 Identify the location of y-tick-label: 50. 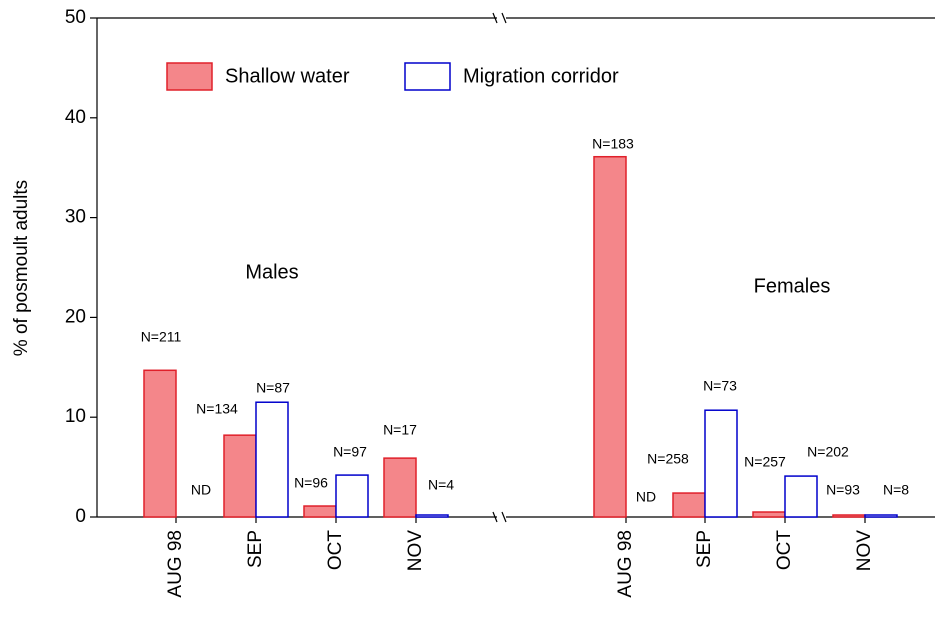
(75, 17).